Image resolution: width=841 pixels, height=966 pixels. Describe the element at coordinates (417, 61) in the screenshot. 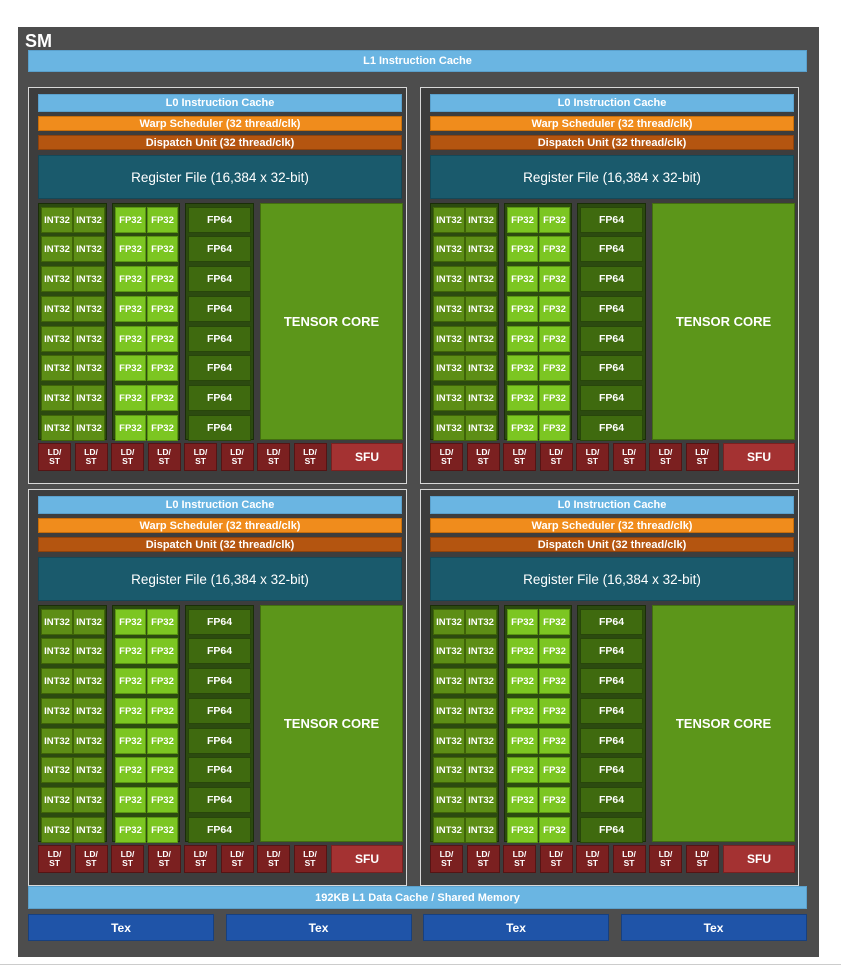

I see `l1-instruction-cache: L1 Instruction Cache` at that location.